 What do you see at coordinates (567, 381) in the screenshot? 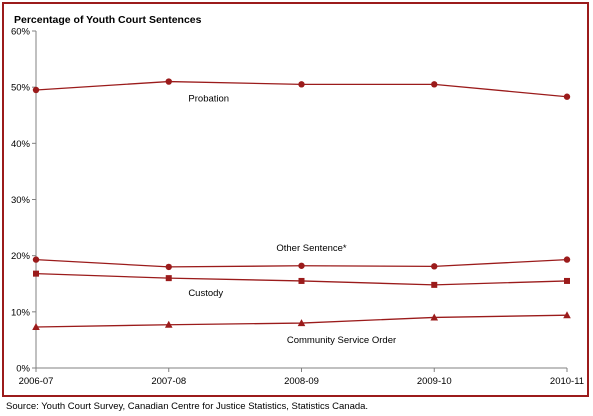
I see `x-tick-label: 2010-11` at bounding box center [567, 381].